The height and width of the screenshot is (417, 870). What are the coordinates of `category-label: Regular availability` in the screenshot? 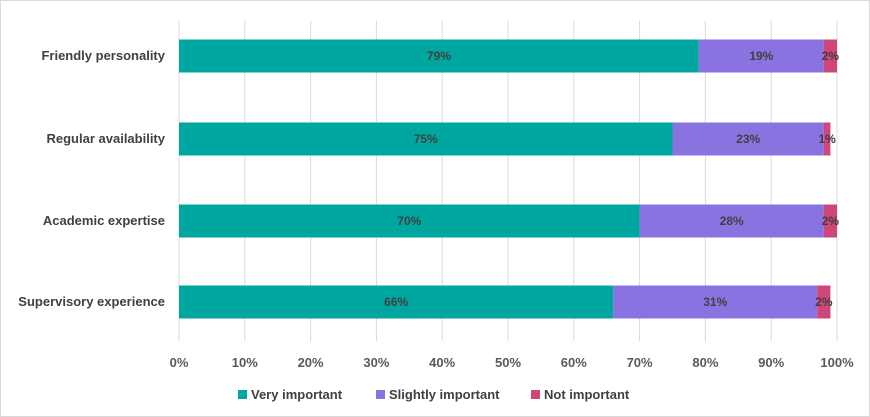 It's located at (106, 138).